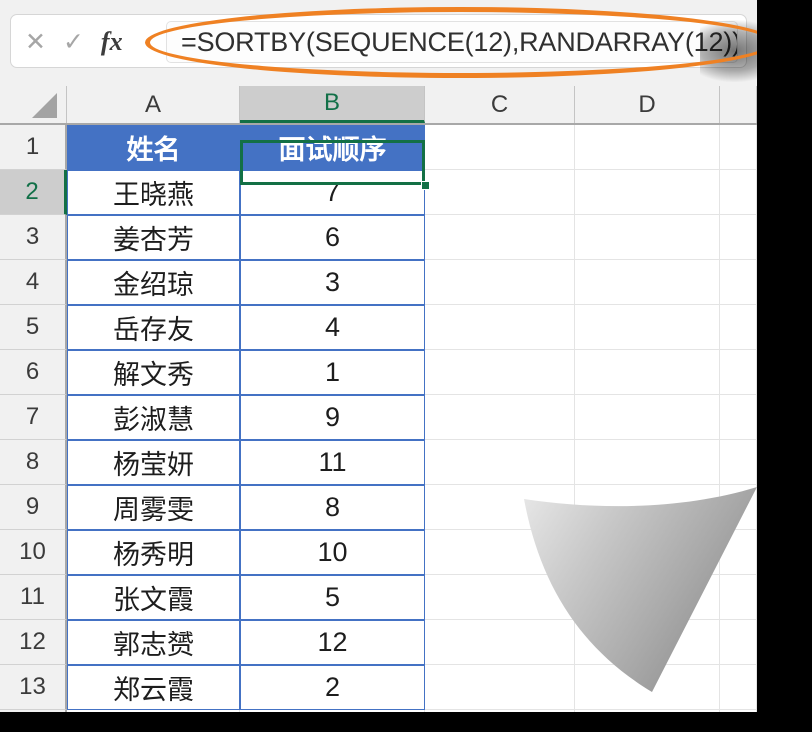  I want to click on table-cell-name: 姜杏芳, so click(153, 237).